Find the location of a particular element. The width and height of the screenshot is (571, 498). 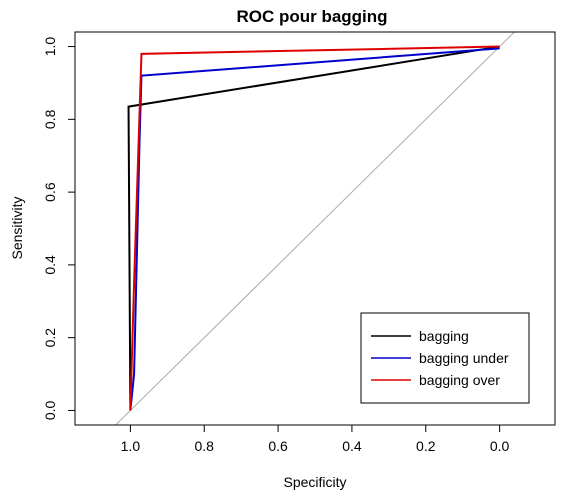

x-tick-label: 0.6 is located at coordinates (278, 446).